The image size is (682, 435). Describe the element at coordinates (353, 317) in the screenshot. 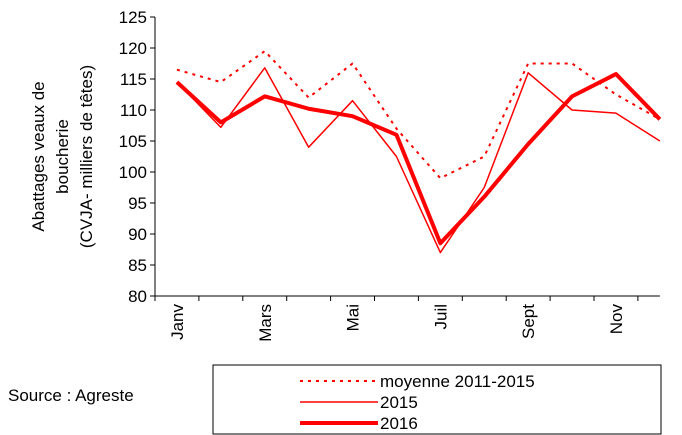

I see `x-tick-label: Mai` at that location.